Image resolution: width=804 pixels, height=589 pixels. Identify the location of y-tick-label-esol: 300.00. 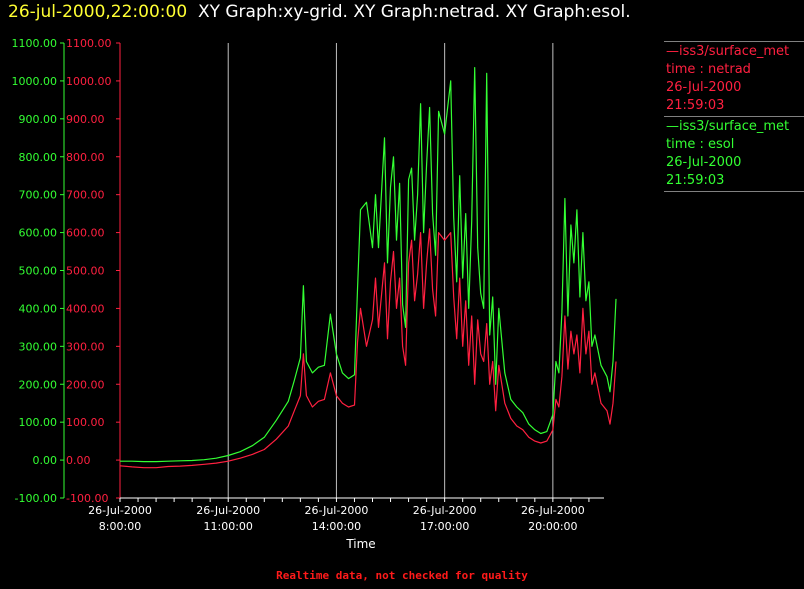
(38, 346).